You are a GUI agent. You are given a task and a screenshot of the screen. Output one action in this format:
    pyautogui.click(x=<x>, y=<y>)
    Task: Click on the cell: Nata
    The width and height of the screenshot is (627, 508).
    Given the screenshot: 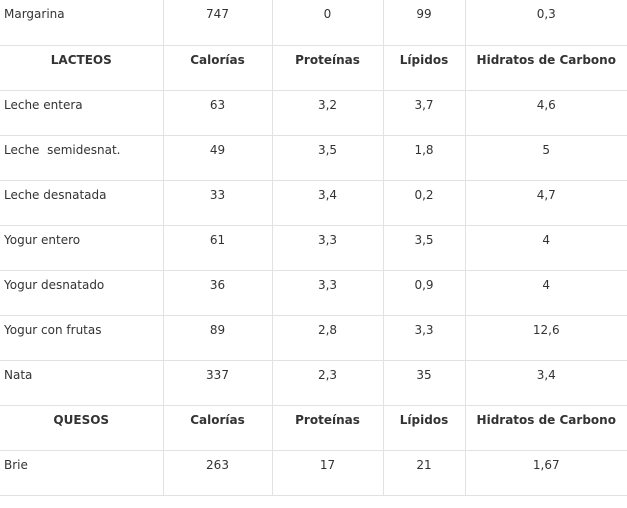 What is the action you would take?
    pyautogui.click(x=82, y=382)
    